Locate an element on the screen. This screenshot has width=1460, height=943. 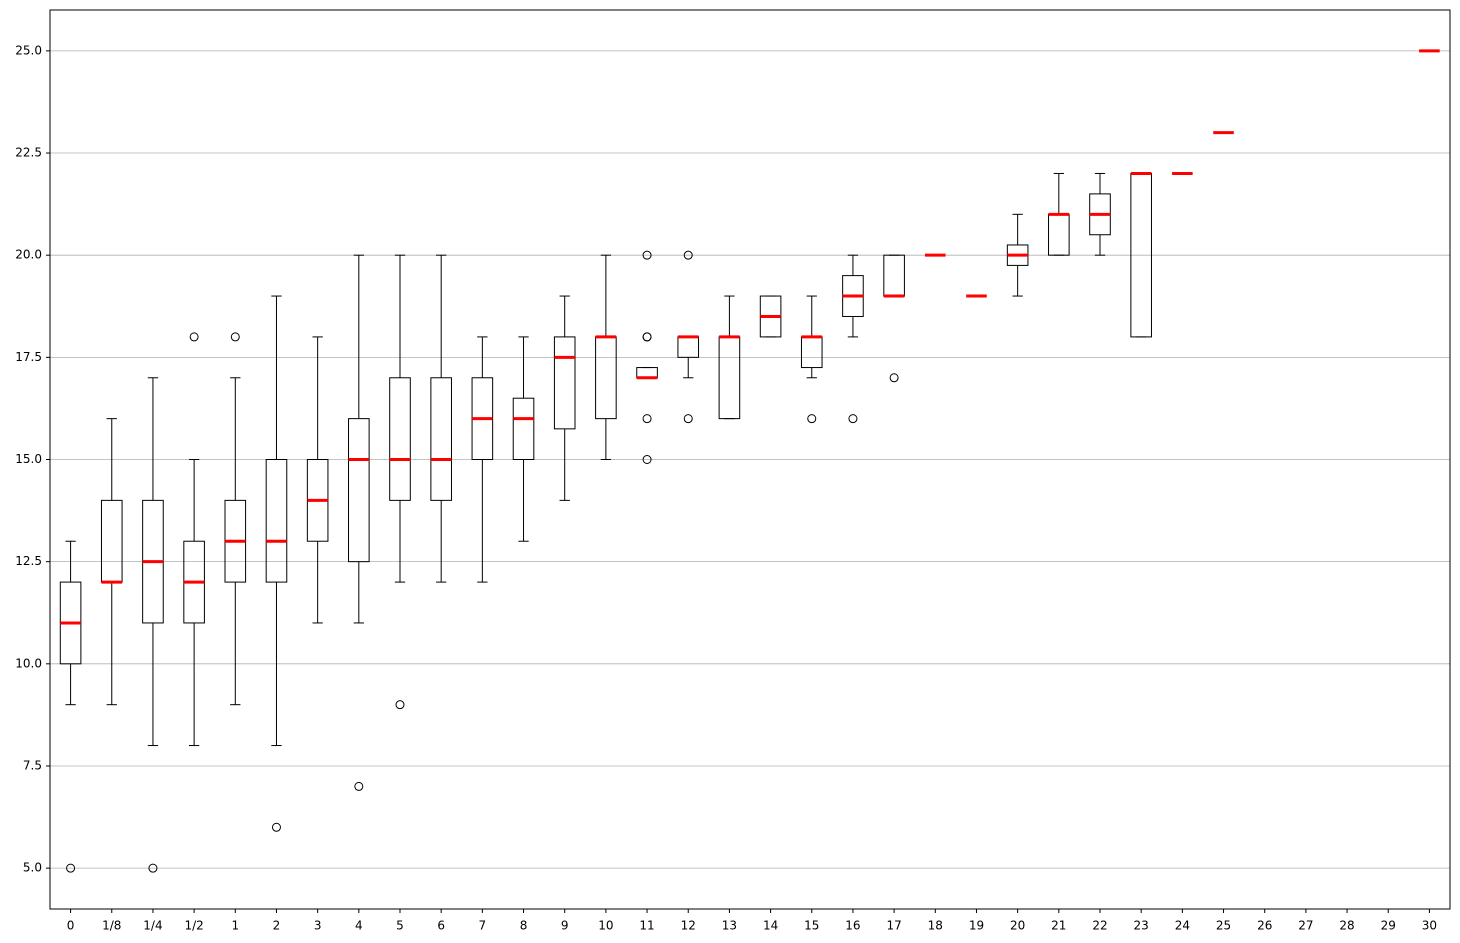
y-tick-label: 7.5 is located at coordinates (32, 765).